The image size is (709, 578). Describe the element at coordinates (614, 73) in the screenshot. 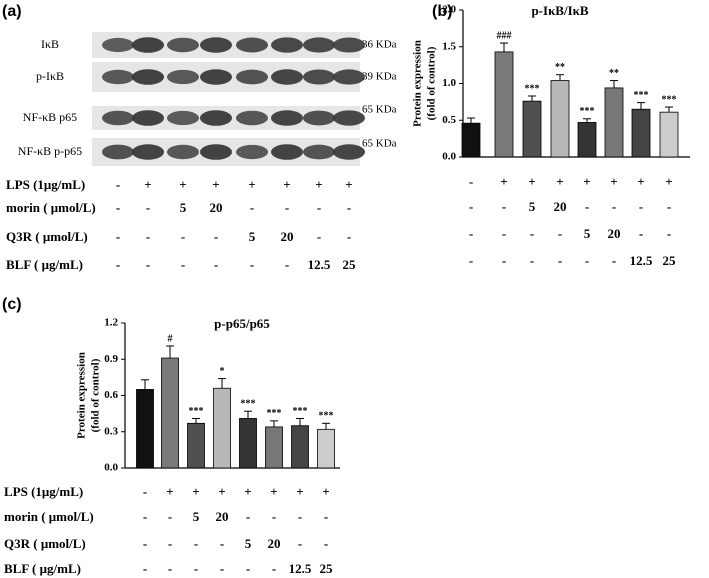

I see `significance-label: **` at that location.